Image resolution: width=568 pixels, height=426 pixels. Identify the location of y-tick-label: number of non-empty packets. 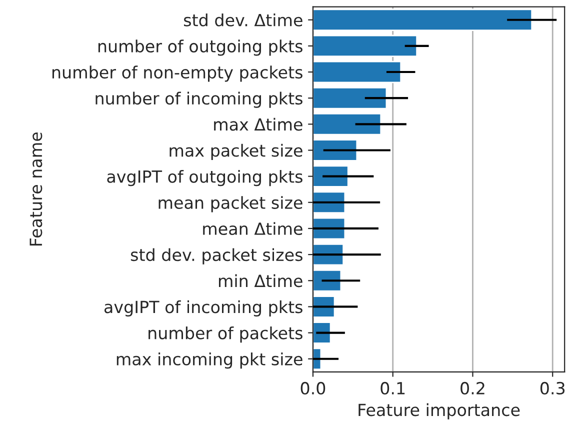
(177, 74).